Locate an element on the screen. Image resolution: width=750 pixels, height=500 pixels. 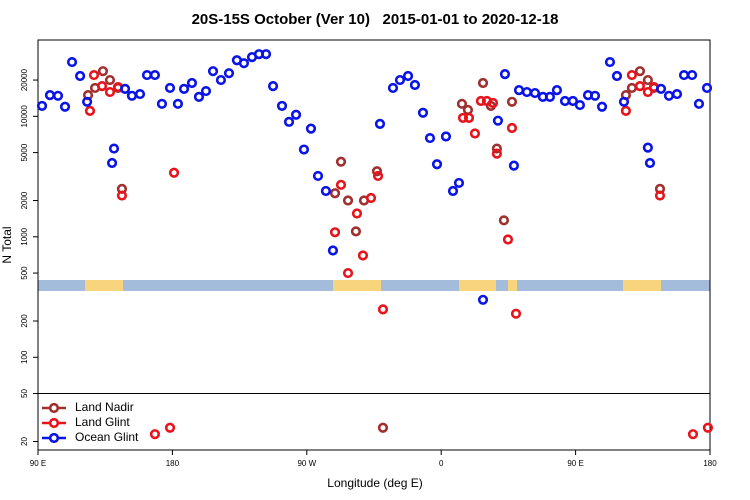
legend-label: Land Glint is located at coordinates (102, 422).